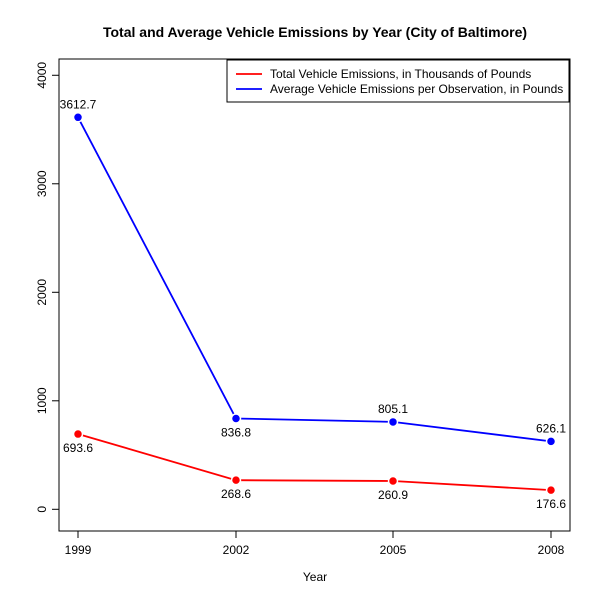 The height and width of the screenshot is (600, 600). What do you see at coordinates (551, 504) in the screenshot?
I see `data-label: 176.6` at bounding box center [551, 504].